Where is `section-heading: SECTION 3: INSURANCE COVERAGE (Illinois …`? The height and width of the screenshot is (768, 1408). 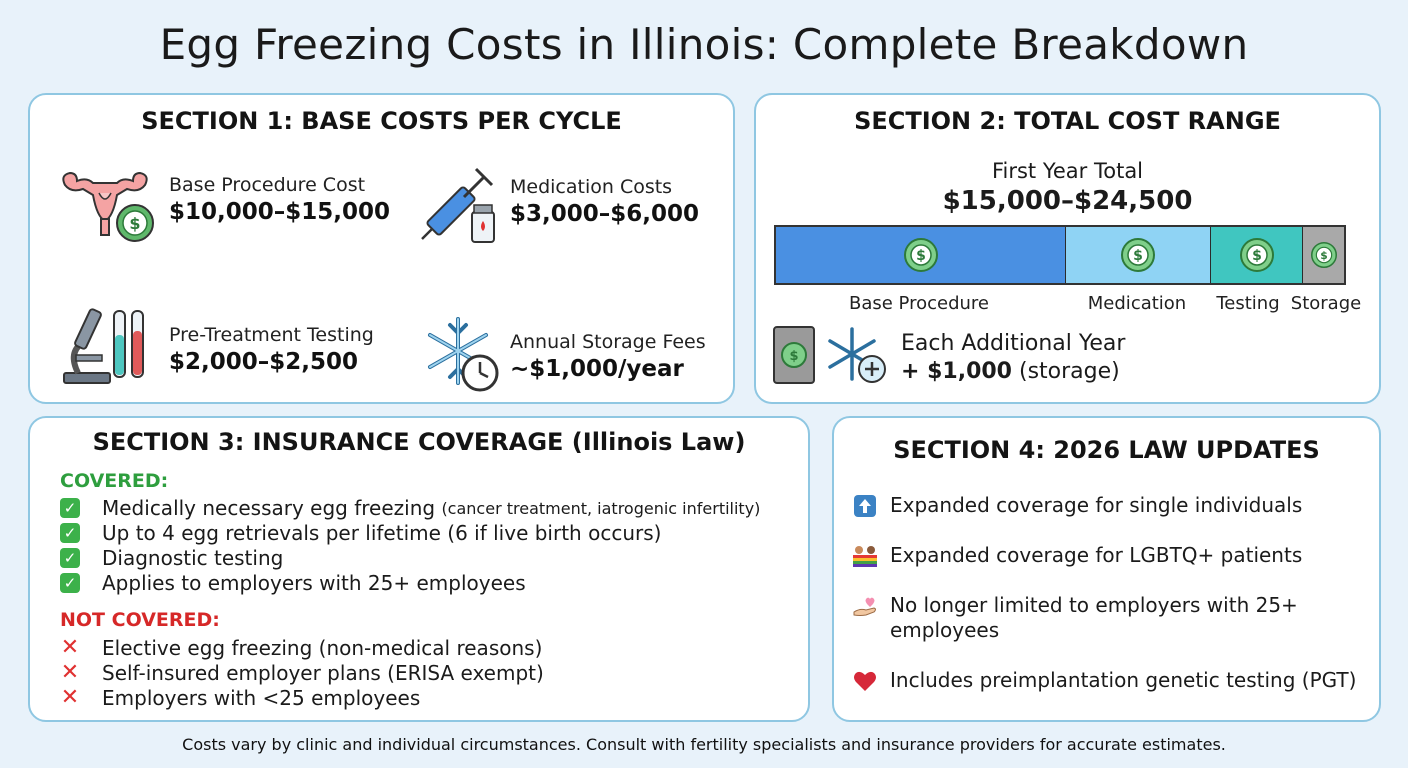 section-heading: SECTION 3: INSURANCE COVERAGE (Illinois … is located at coordinates (419, 442).